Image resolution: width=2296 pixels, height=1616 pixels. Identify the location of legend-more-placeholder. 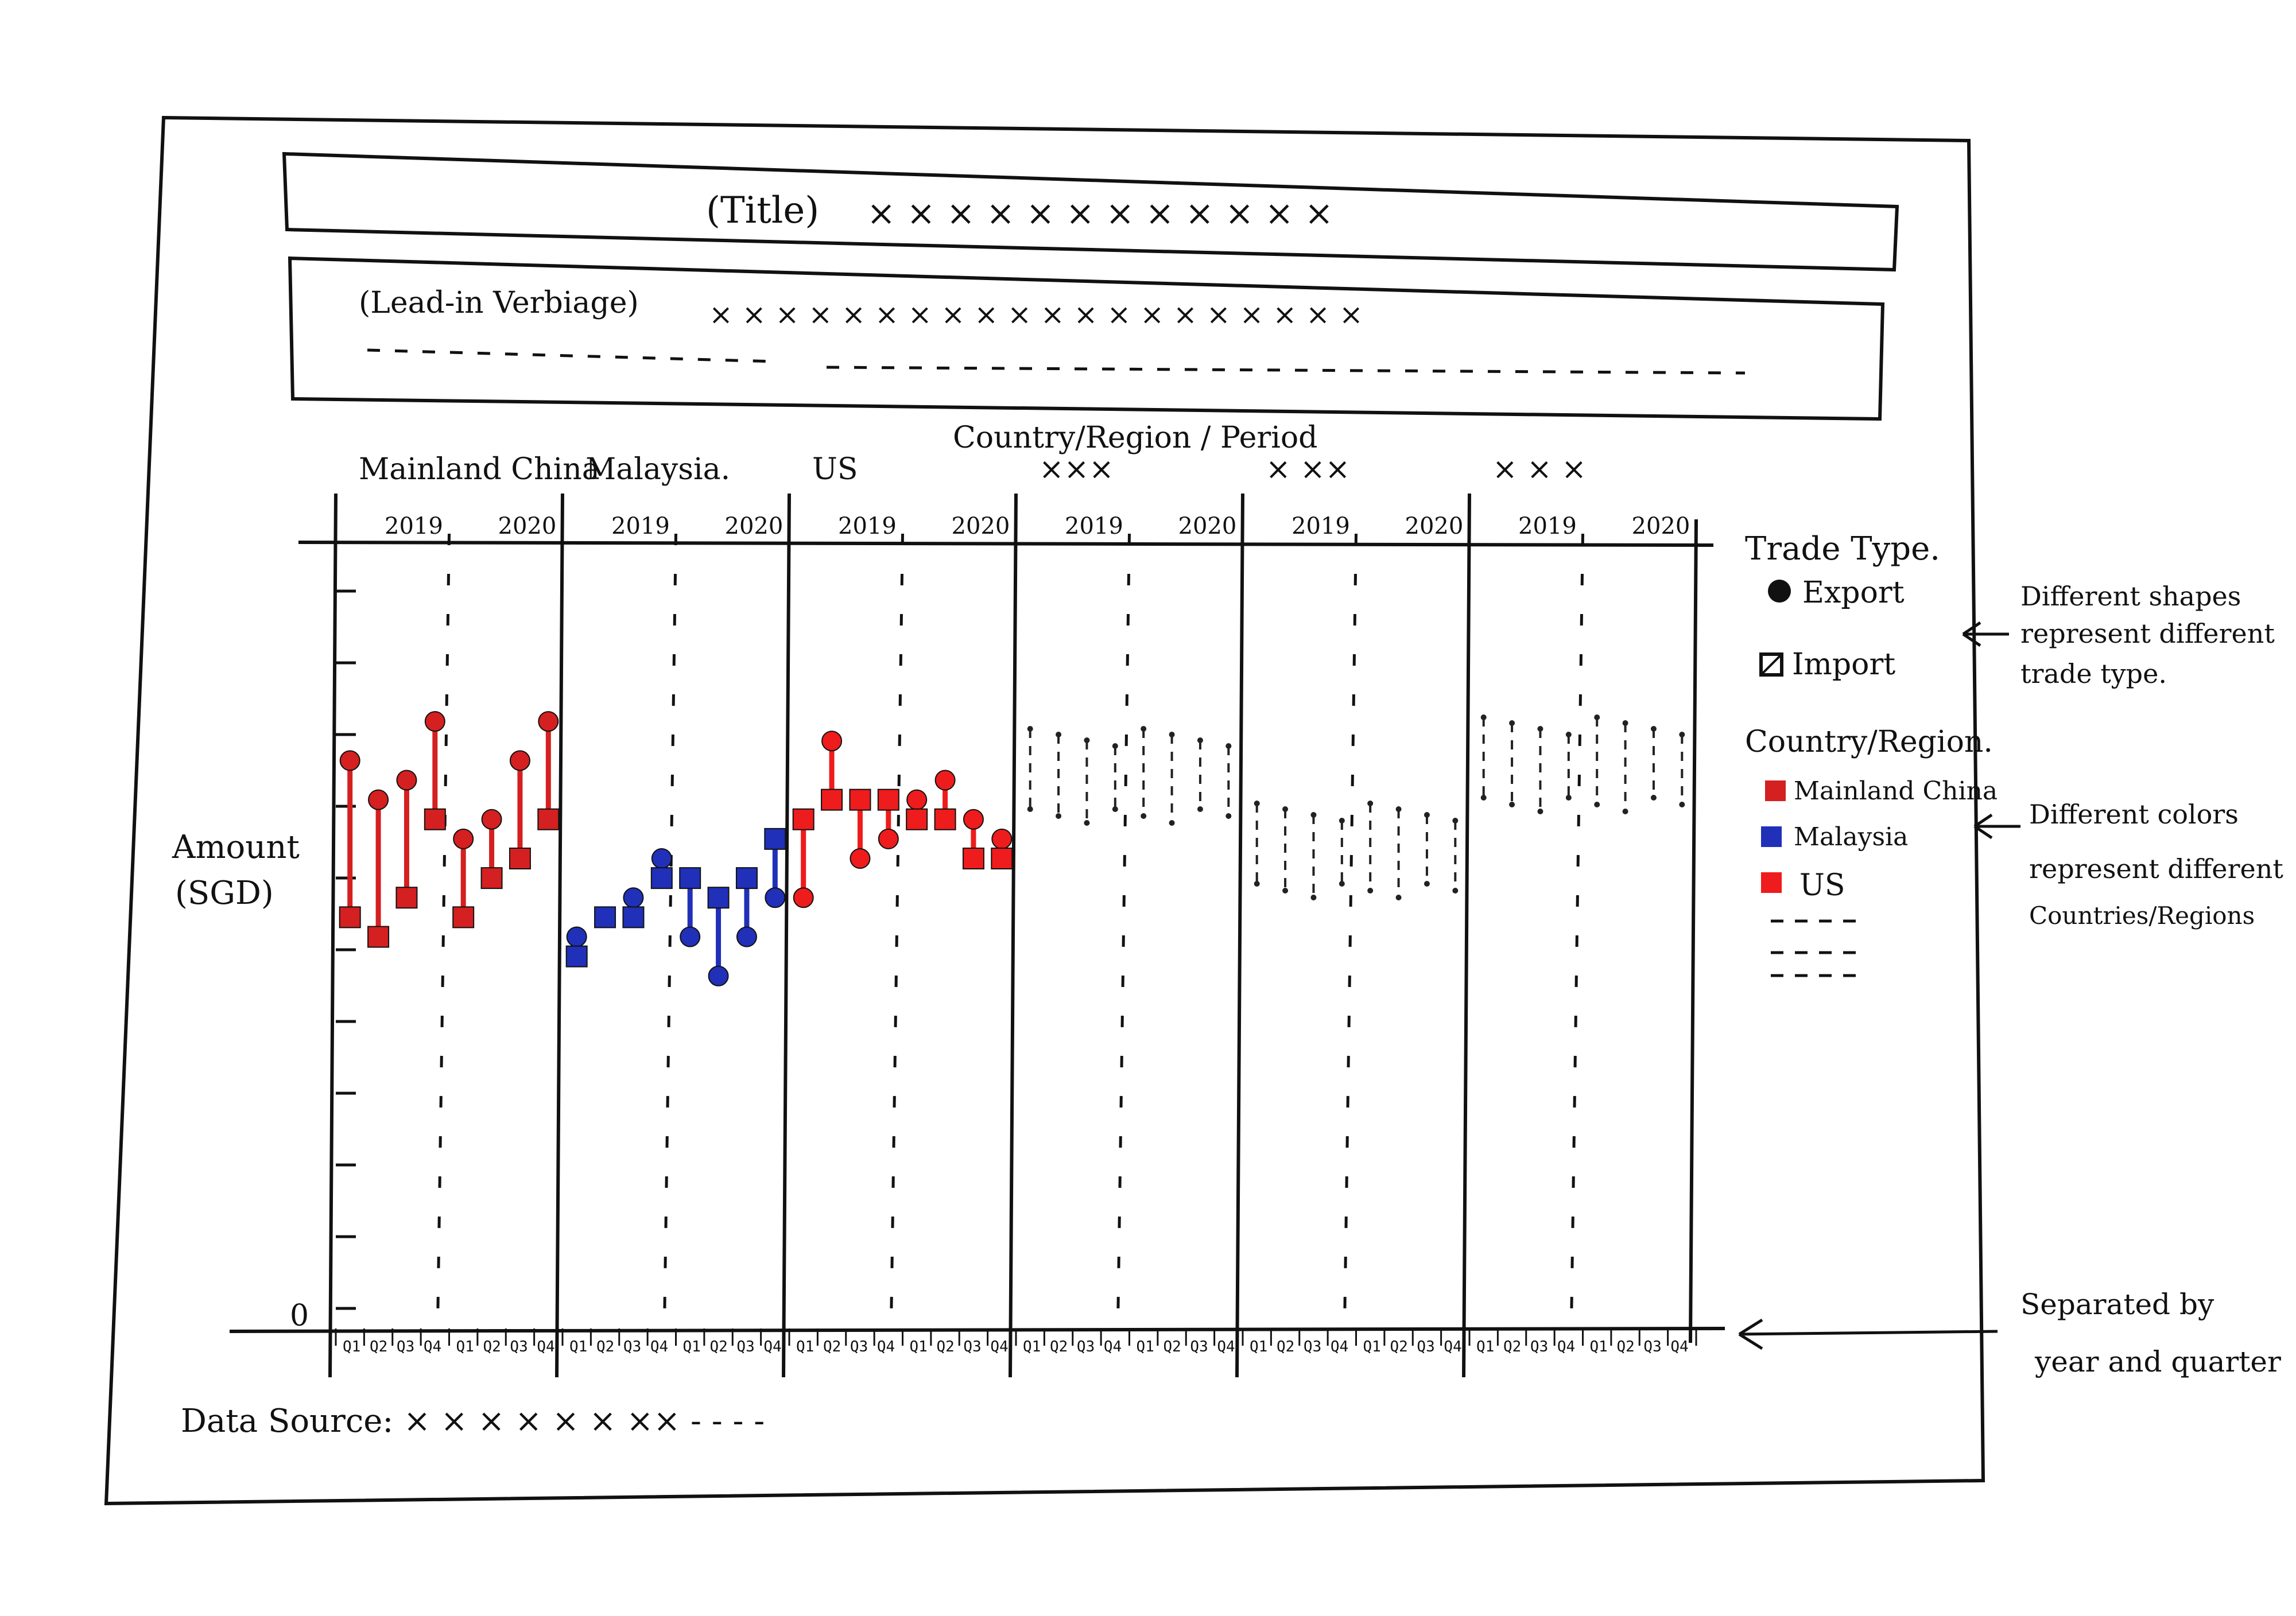
(1814, 948).